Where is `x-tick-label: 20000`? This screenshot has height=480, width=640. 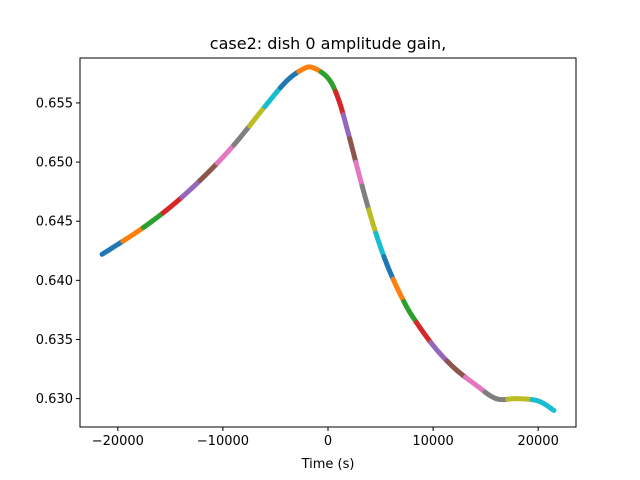
x-tick-label: 20000 is located at coordinates (537, 441).